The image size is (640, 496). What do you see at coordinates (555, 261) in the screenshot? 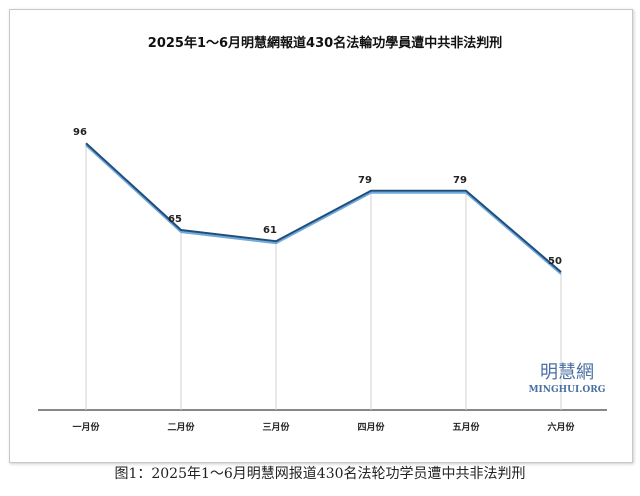
I see `data-label: 50` at bounding box center [555, 261].